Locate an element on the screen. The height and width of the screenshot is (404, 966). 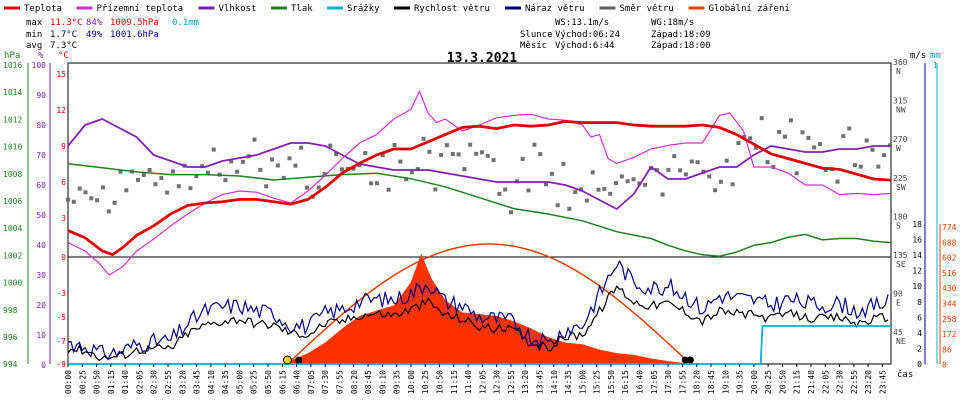
tick-pressure-5: 1006 is located at coordinates (12, 201).